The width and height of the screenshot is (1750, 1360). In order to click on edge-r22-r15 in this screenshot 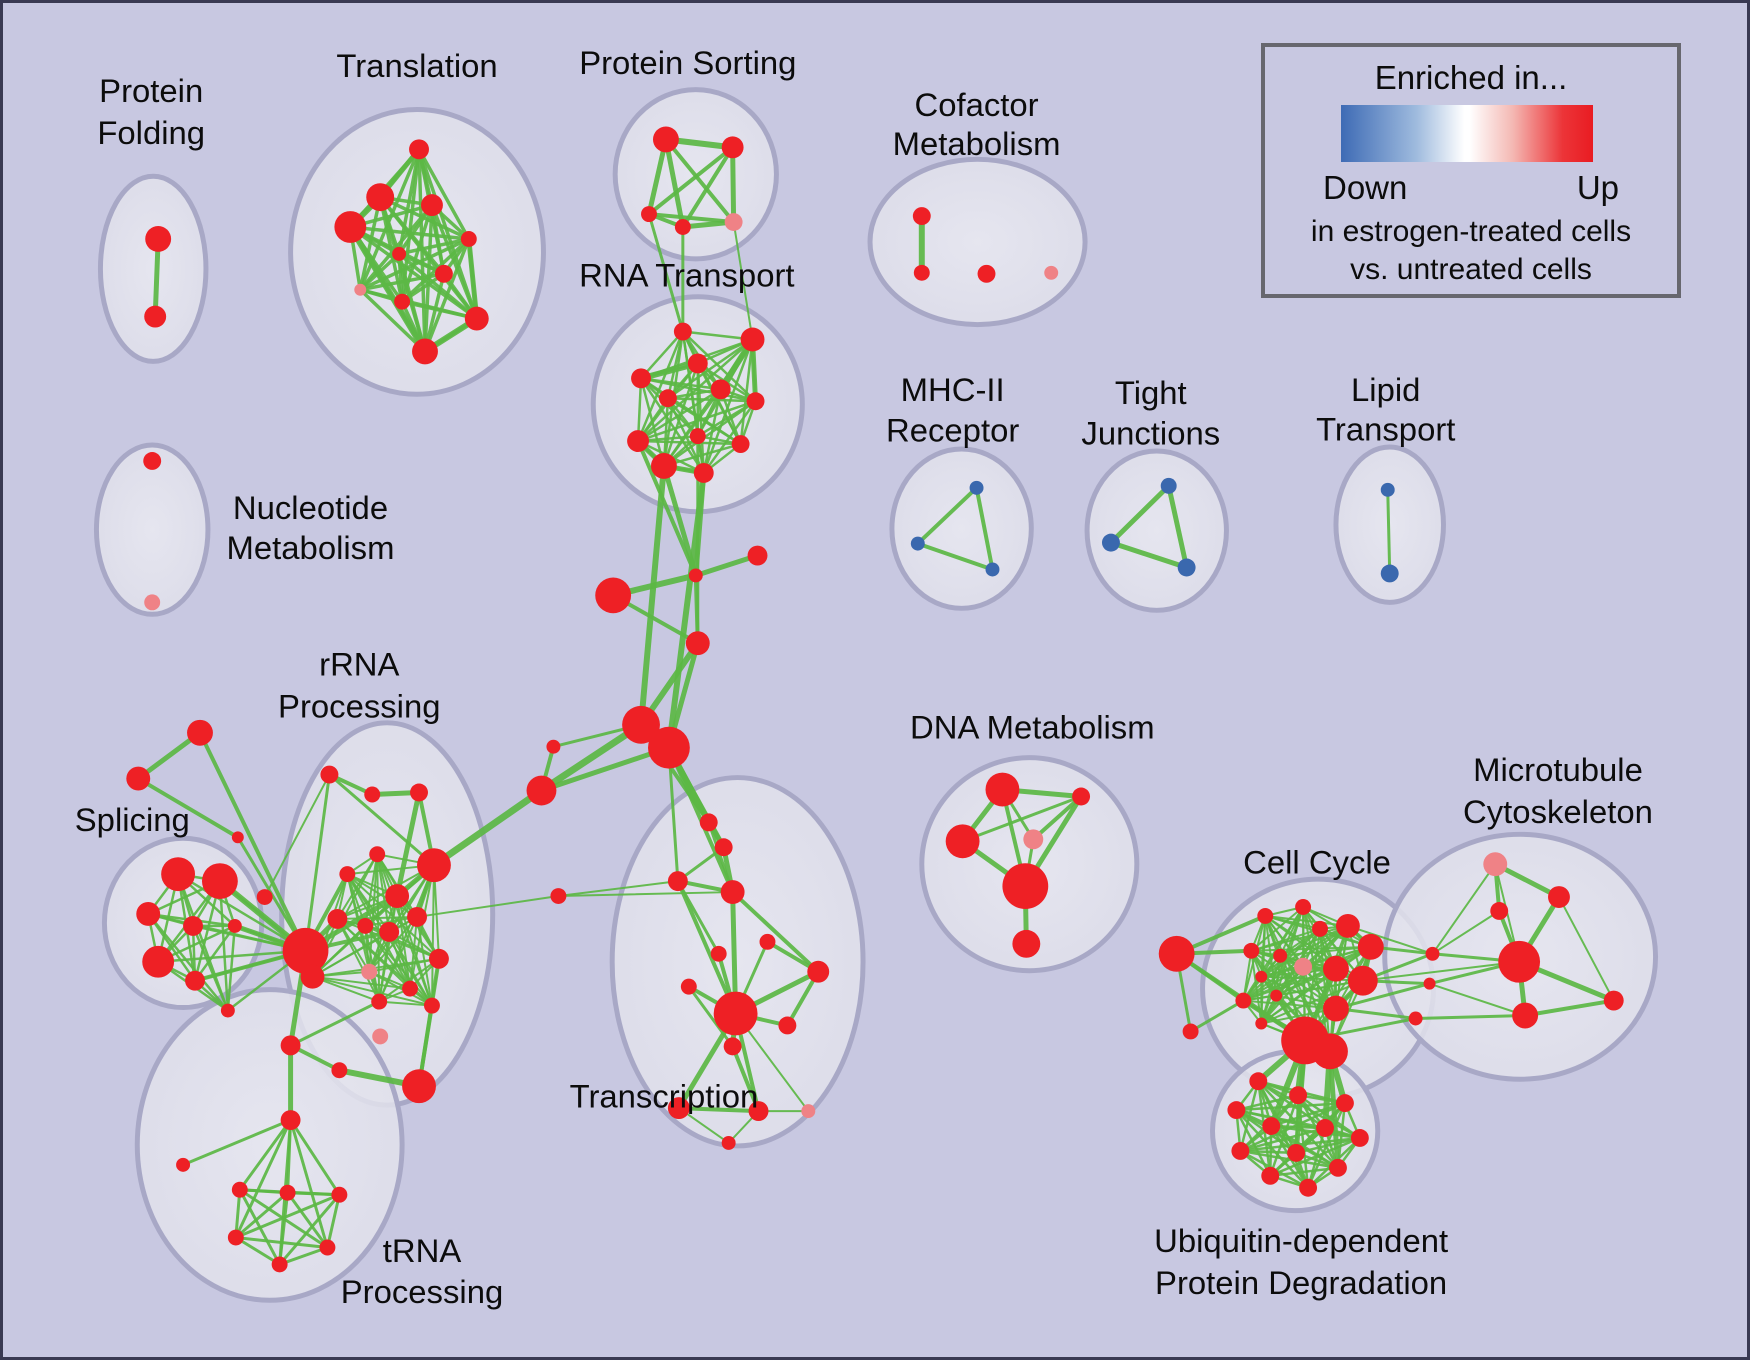, I will do `click(429, 1022)`.